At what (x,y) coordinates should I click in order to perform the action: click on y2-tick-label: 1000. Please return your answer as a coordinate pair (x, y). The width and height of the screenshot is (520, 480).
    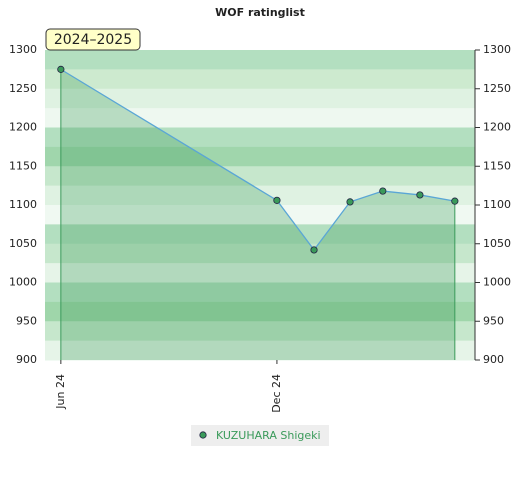
    Looking at the image, I should click on (497, 282).